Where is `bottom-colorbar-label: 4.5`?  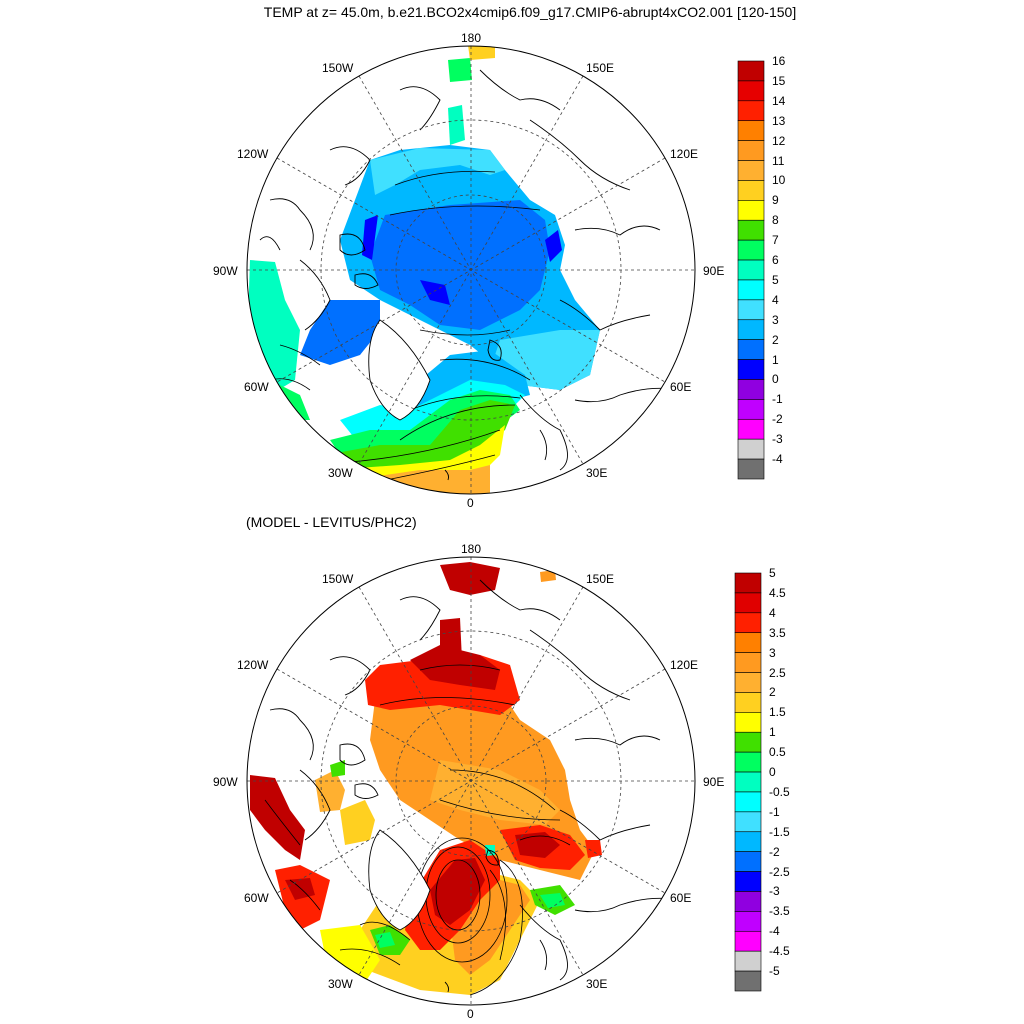 bottom-colorbar-label: 4.5 is located at coordinates (777, 592).